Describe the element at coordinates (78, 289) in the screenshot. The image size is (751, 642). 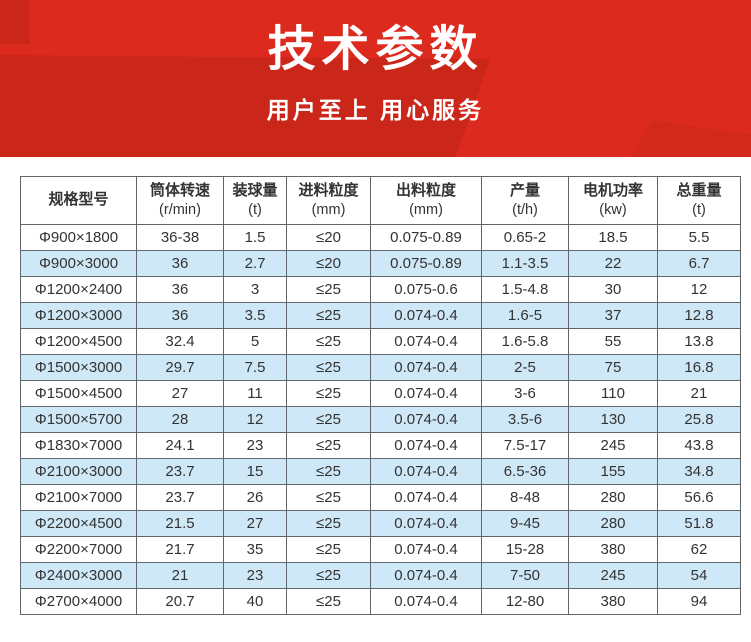
I see `model-cell: Φ1200×2400` at that location.